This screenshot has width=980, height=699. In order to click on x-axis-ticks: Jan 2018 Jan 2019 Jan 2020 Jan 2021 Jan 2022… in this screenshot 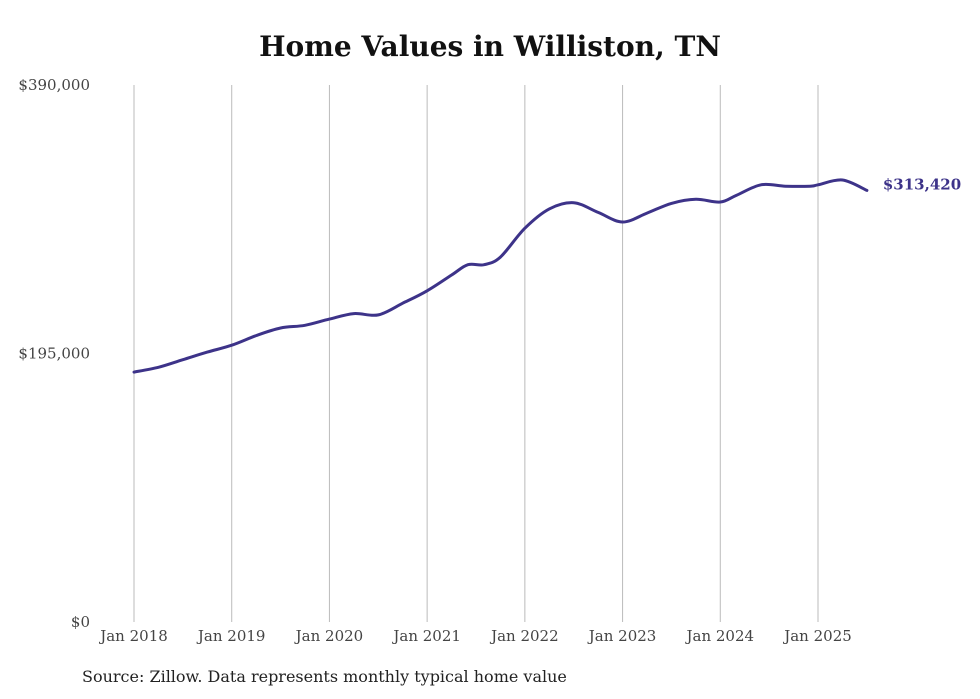, I will do `click(475, 636)`.